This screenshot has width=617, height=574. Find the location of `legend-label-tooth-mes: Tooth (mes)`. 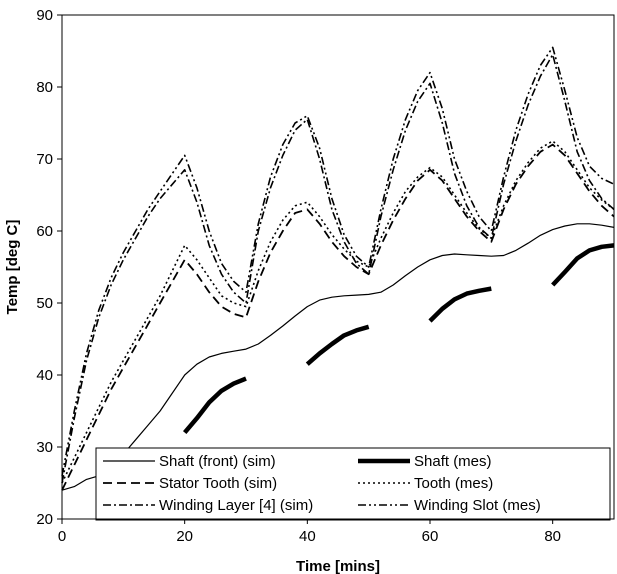

legend-label-tooth-mes: Tooth (mes) is located at coordinates (453, 483).